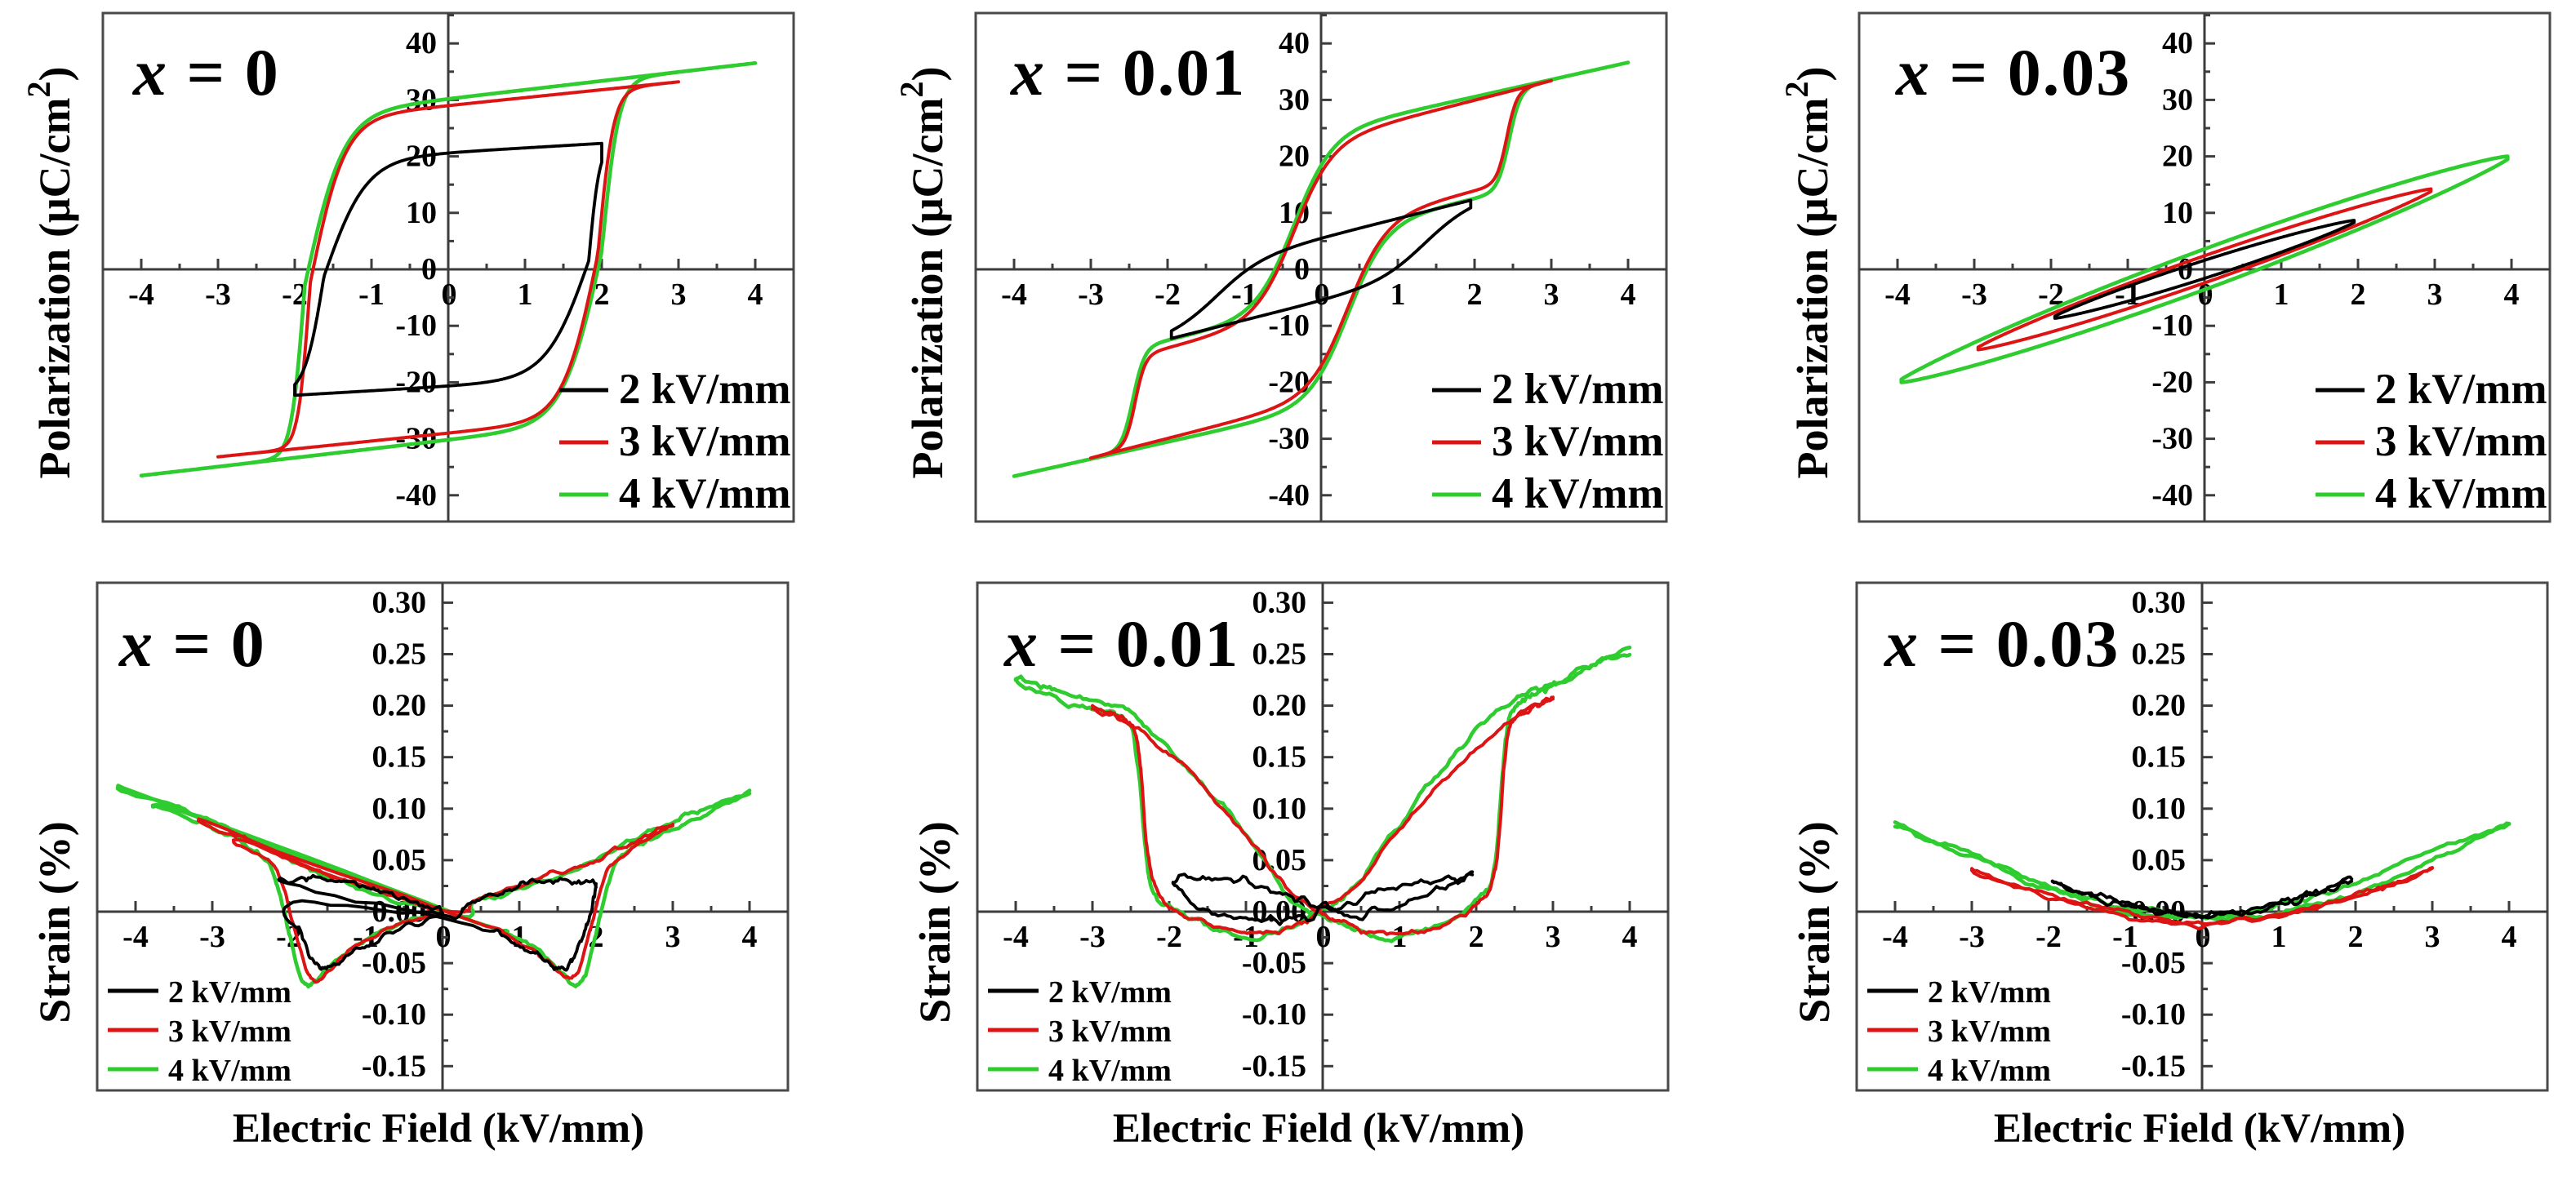 The image size is (2576, 1181). I want to click on svg-text: -30, so click(2172, 439).